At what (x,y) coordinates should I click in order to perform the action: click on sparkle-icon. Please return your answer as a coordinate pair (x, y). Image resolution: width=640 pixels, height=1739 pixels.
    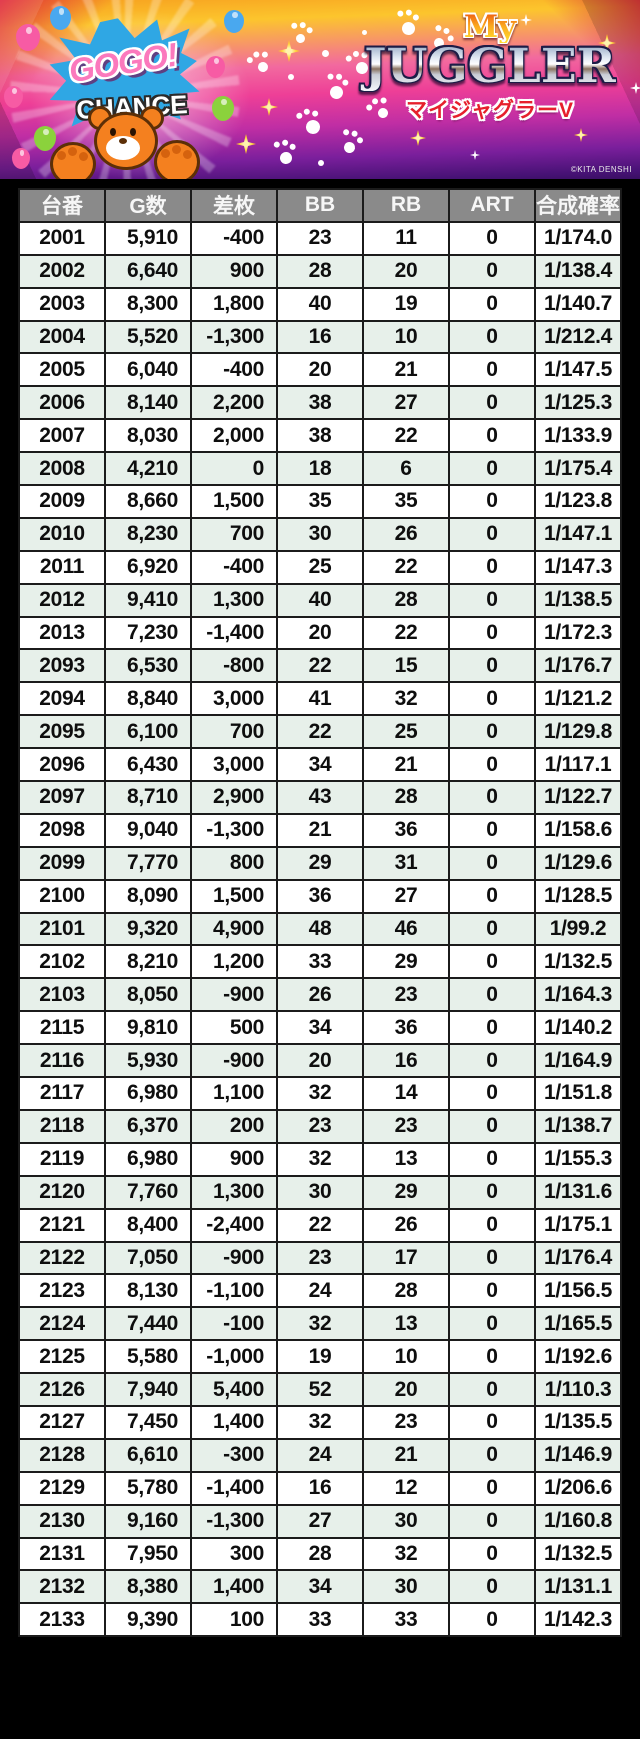
    Looking at the image, I should click on (269, 107).